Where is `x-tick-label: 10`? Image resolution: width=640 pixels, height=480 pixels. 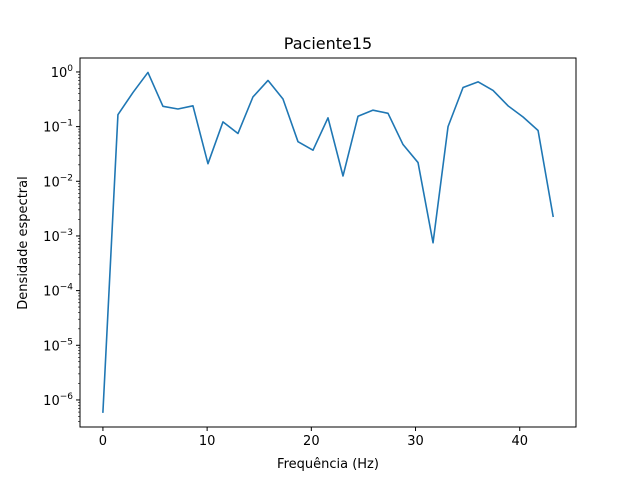 x-tick-label: 10 is located at coordinates (207, 441).